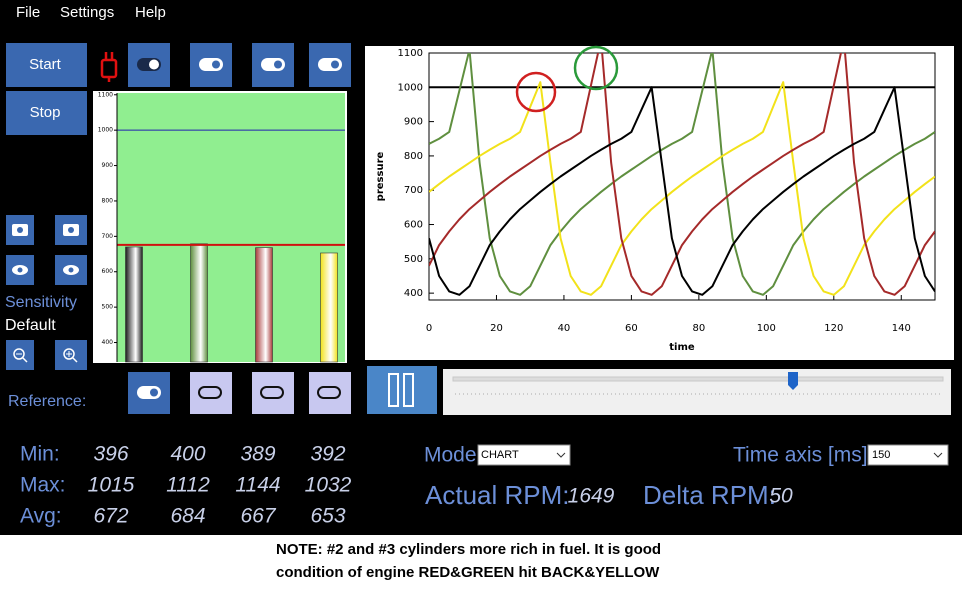 Image resolution: width=962 pixels, height=594 pixels. Describe the element at coordinates (187, 516) in the screenshot. I see `stat-value: 684` at that location.